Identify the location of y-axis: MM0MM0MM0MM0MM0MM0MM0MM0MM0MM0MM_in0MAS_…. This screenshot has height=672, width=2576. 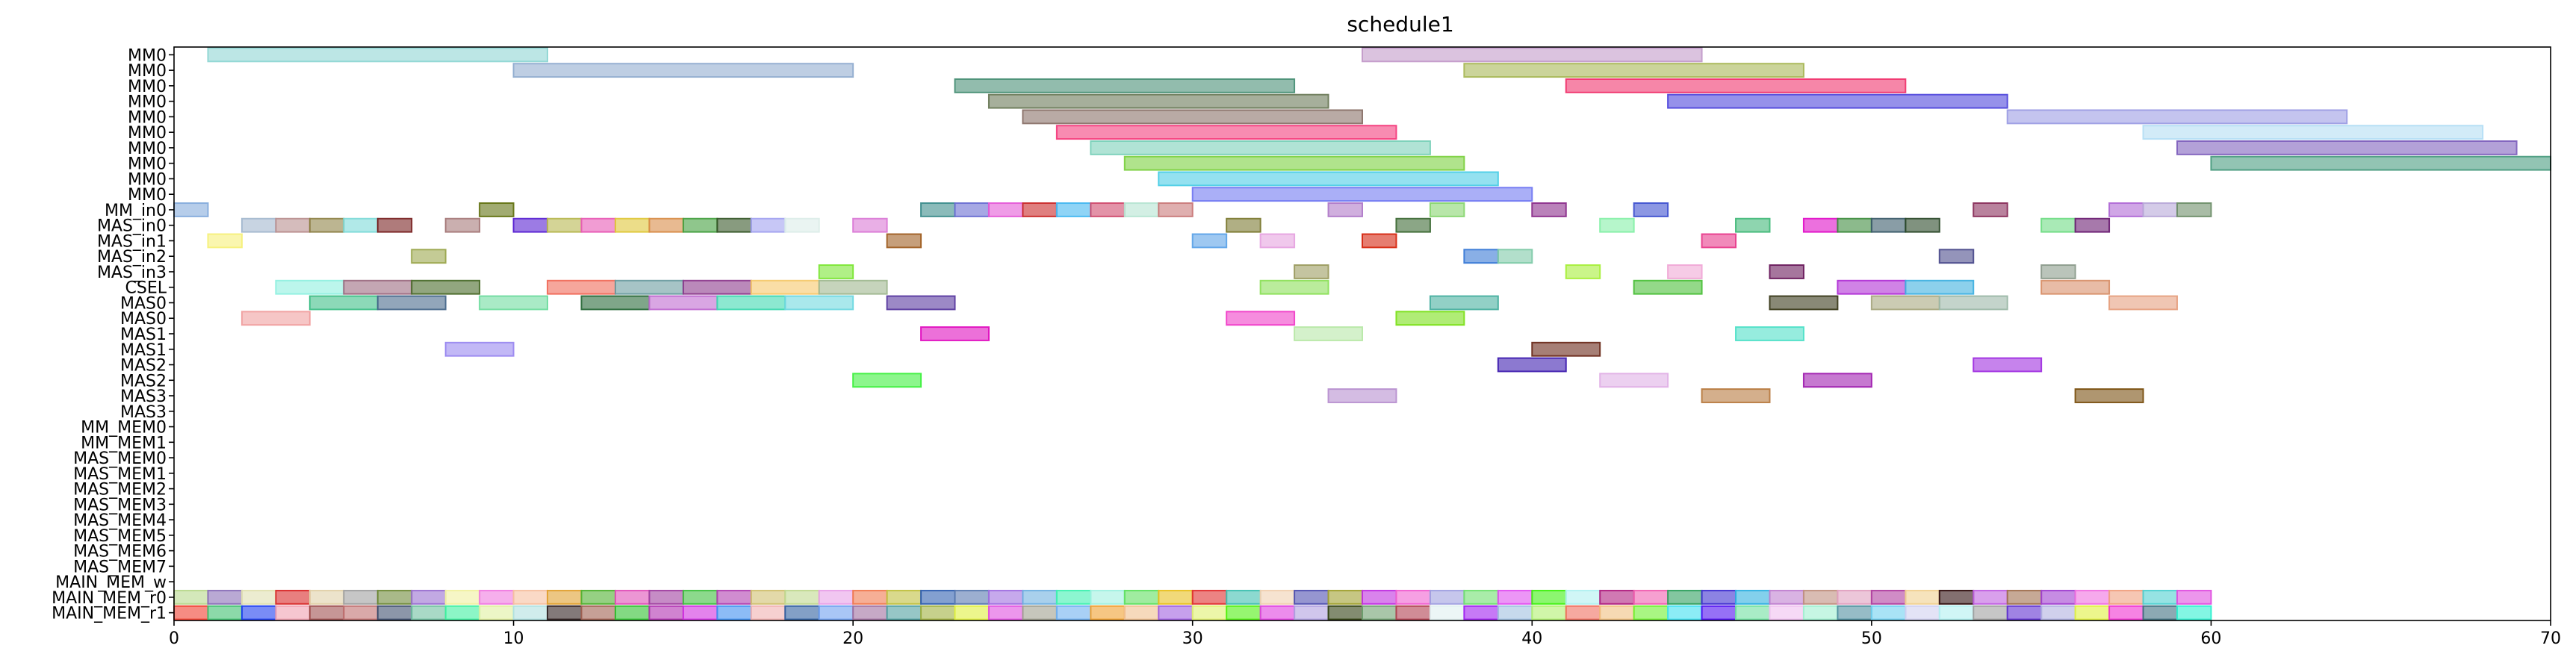
(113, 334).